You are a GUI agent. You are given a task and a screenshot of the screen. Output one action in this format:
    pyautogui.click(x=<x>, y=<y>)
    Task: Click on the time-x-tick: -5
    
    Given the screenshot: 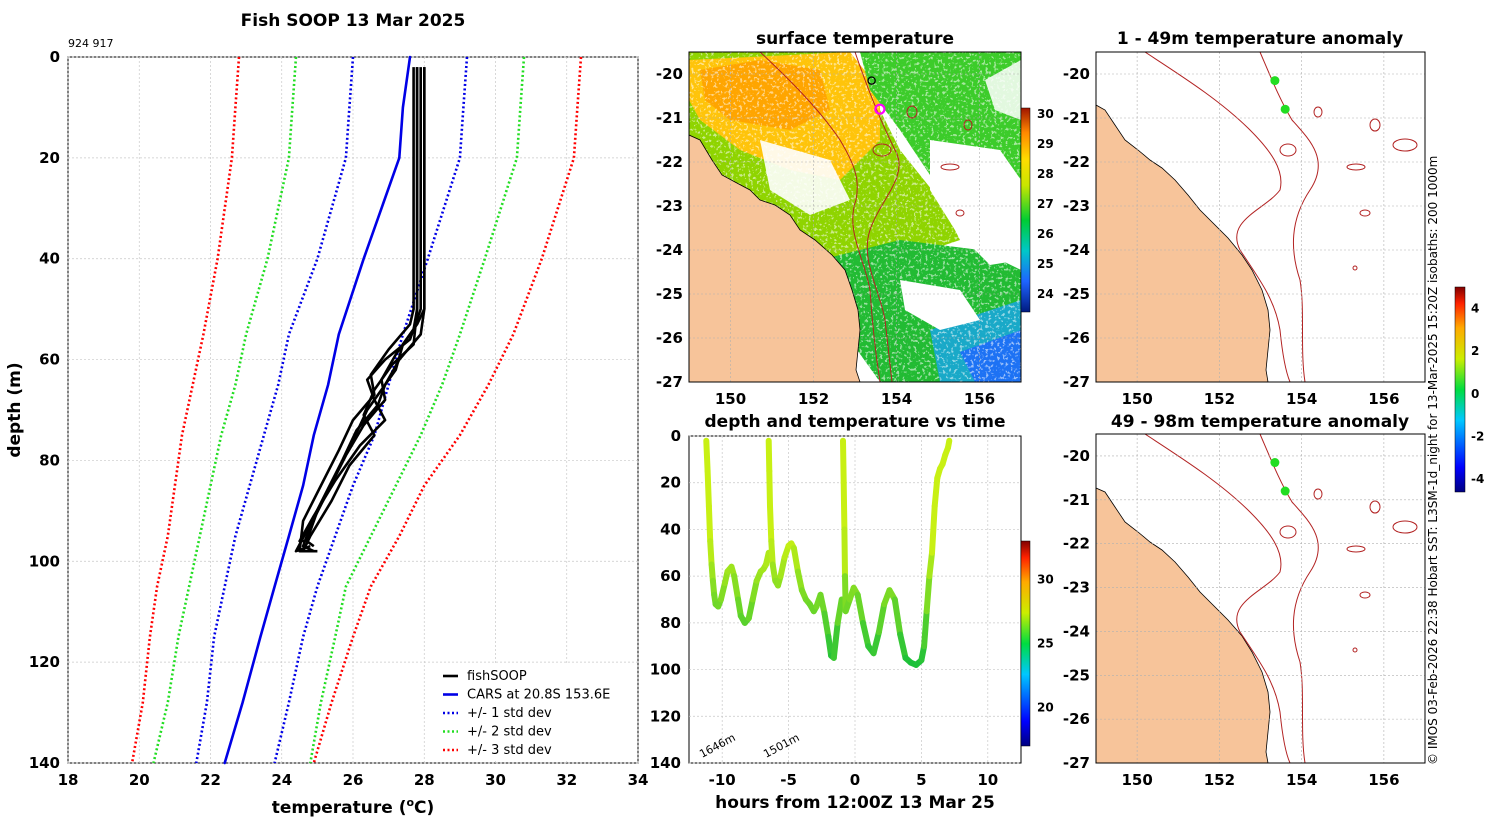 What is the action you would take?
    pyautogui.click(x=788, y=780)
    